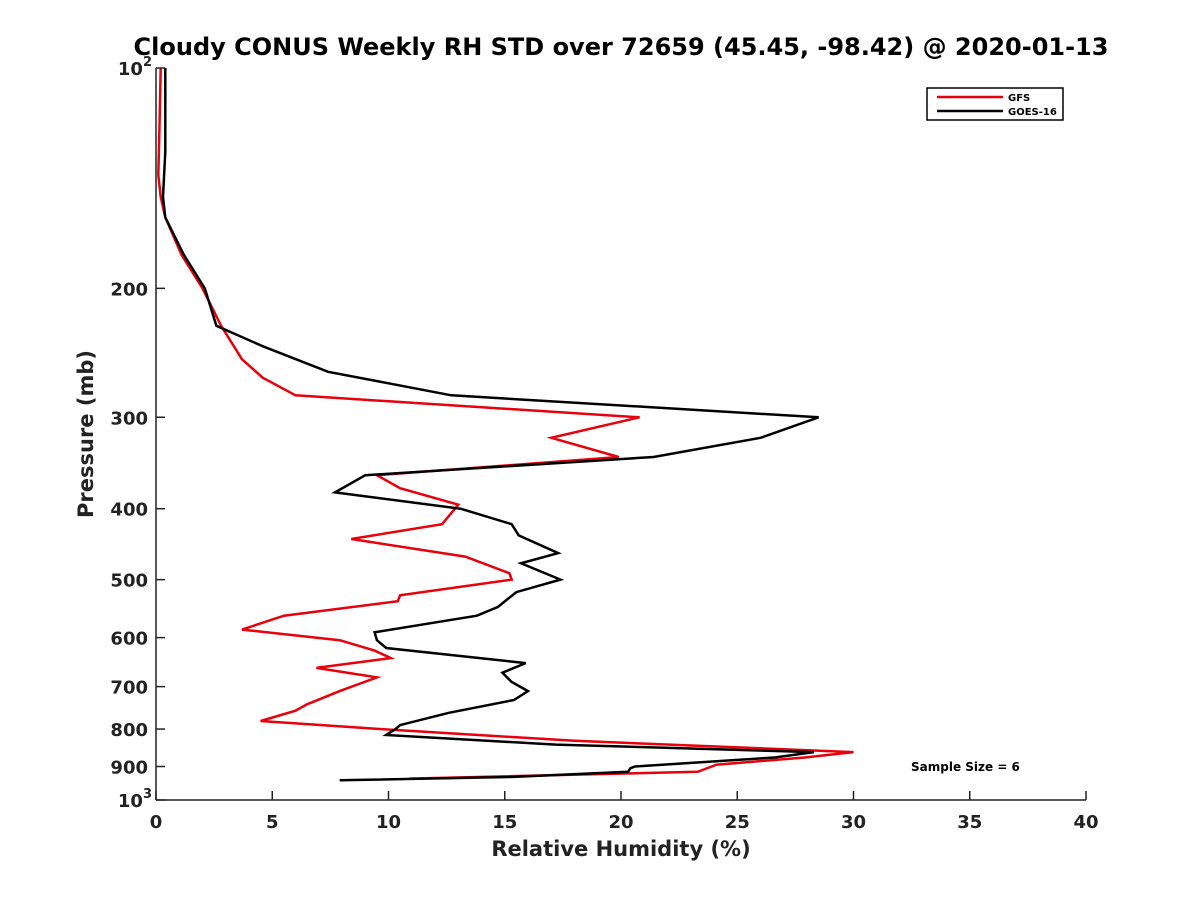  What do you see at coordinates (135, 67) in the screenshot?
I see `y-tick-label: 10²` at bounding box center [135, 67].